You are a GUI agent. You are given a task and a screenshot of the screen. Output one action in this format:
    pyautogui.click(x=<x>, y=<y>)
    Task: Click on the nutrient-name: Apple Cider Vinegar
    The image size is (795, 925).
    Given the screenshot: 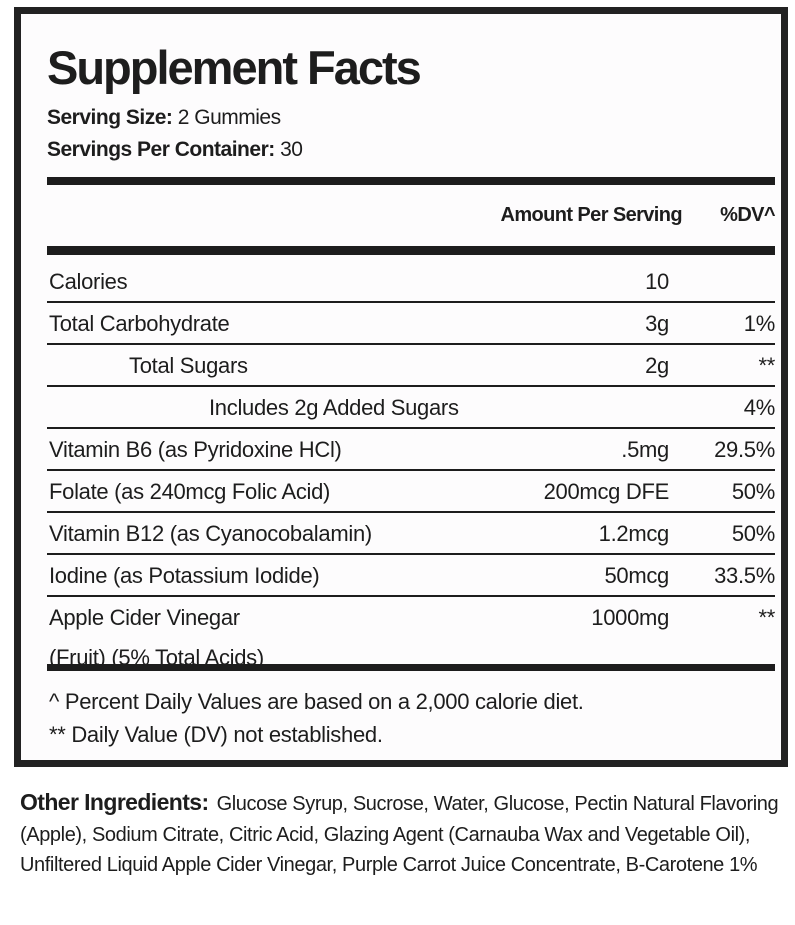 What is the action you would take?
    pyautogui.click(x=144, y=617)
    